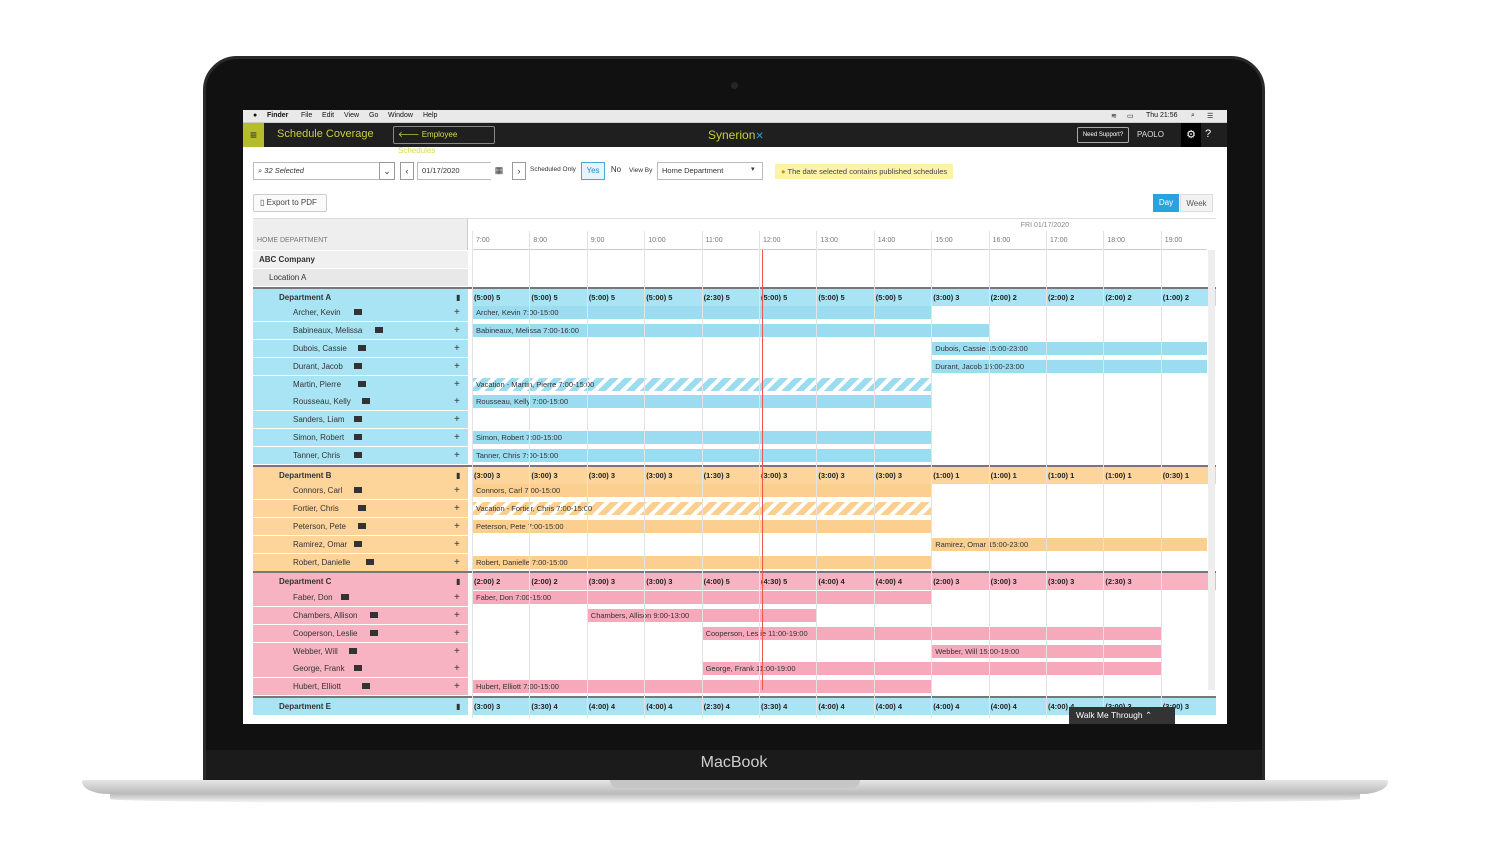 This screenshot has width=1500, height=861. Describe the element at coordinates (710, 171) in the screenshot. I see `view-by-select: Home Department` at that location.